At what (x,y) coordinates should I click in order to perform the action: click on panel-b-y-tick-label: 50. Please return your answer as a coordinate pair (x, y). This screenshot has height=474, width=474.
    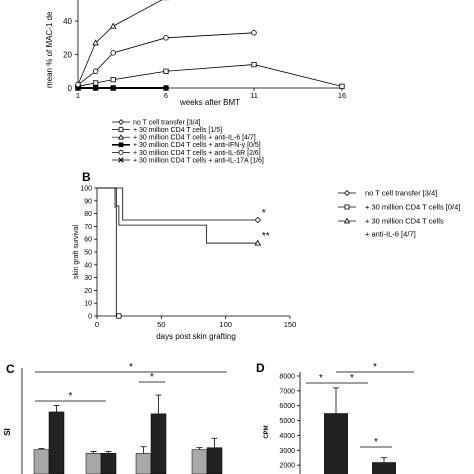
    Looking at the image, I should click on (88, 253).